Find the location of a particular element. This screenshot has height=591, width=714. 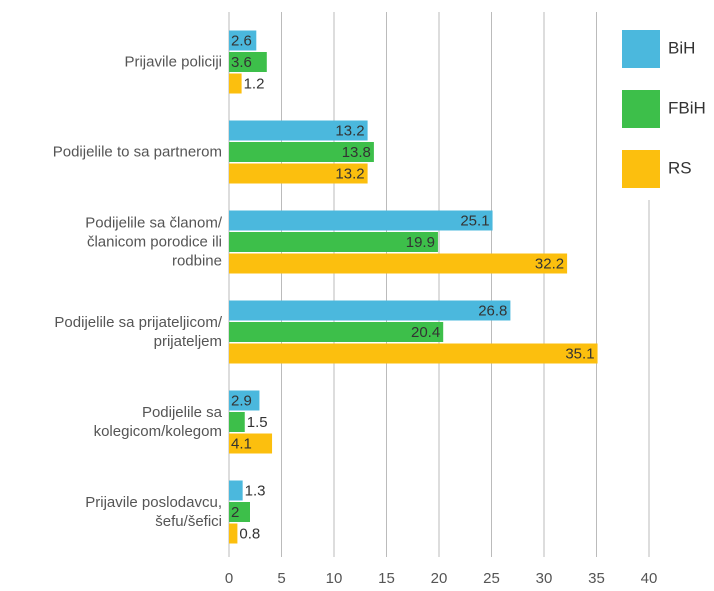

value-label: 1.3 is located at coordinates (255, 490).